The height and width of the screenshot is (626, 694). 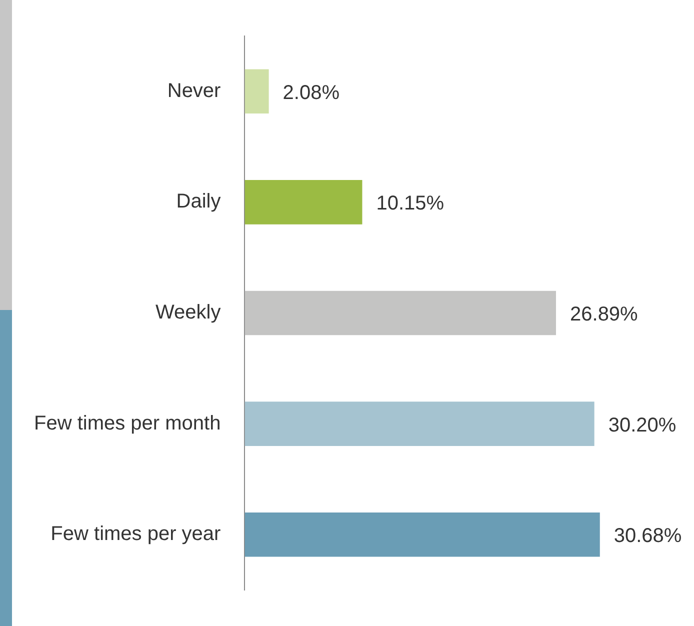 What do you see at coordinates (311, 93) in the screenshot?
I see `data-label: 2.08%` at bounding box center [311, 93].